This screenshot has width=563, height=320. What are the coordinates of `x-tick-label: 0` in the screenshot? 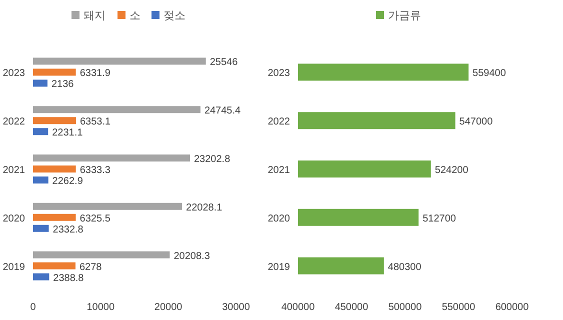 It's located at (33, 307).